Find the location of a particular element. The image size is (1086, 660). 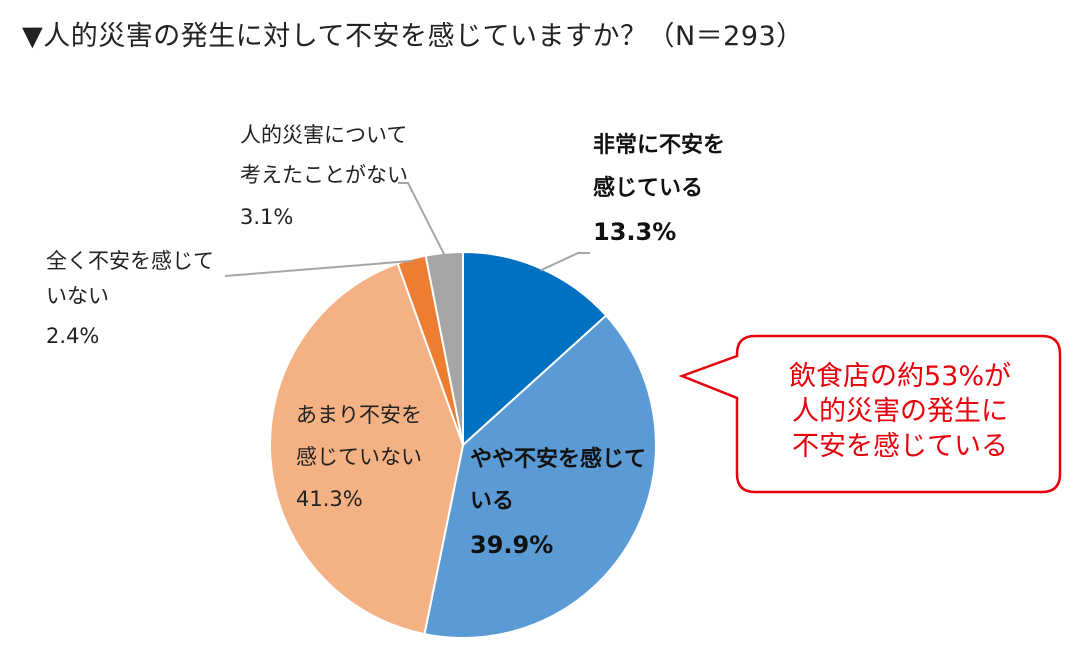

leader-line-not-anxious-at-all is located at coordinates (318, 268).